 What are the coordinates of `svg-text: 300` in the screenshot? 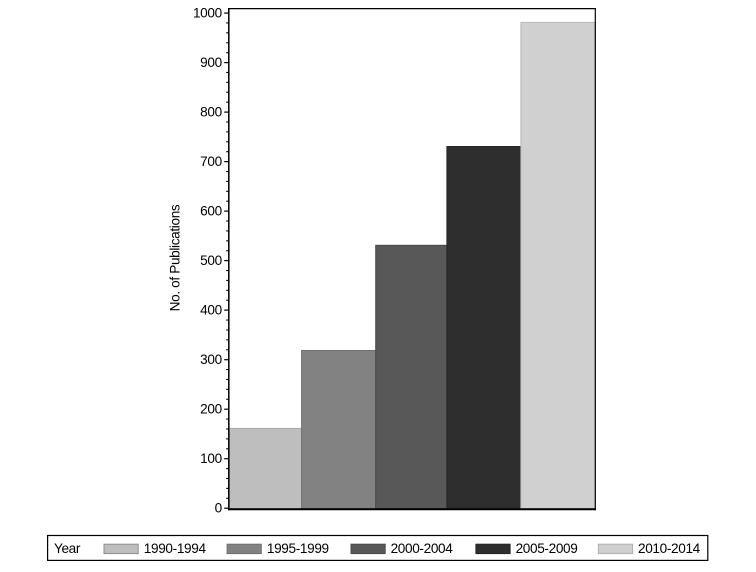 It's located at (211, 359).